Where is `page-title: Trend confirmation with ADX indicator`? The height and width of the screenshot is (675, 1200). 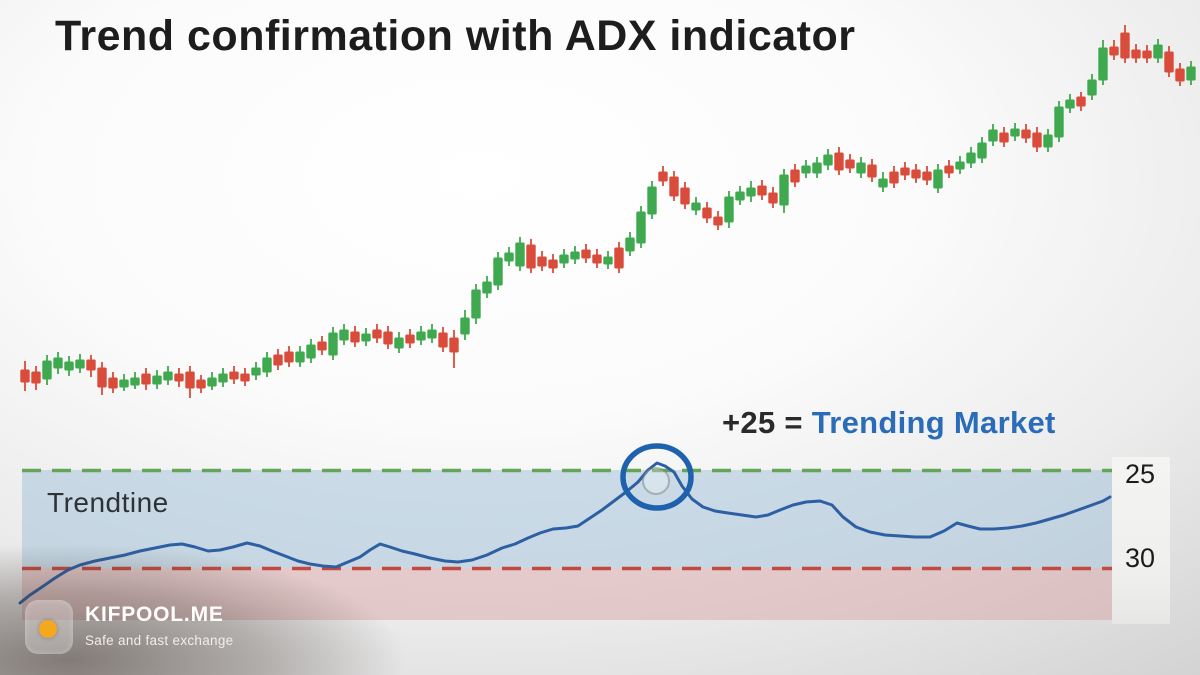
page-title: Trend confirmation with ADX indicator is located at coordinates (455, 36).